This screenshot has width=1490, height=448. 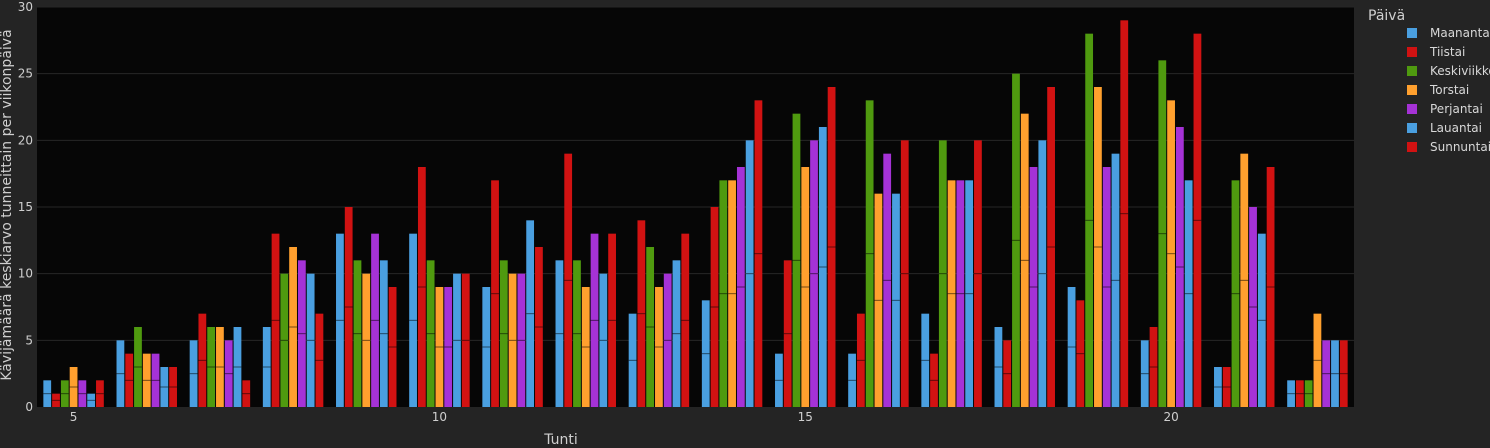 What do you see at coordinates (439, 417) in the screenshot?
I see `x-tick-label: 10` at bounding box center [439, 417].